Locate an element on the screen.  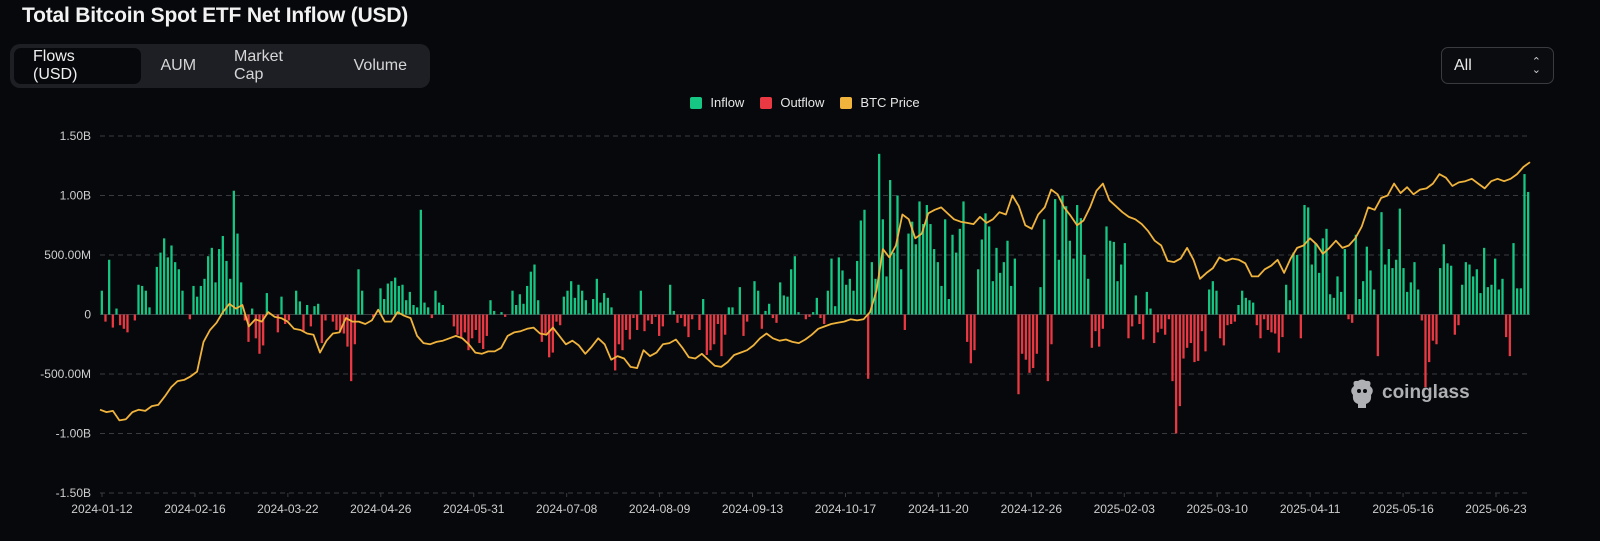
tab-aum: AUM is located at coordinates (178, 65).